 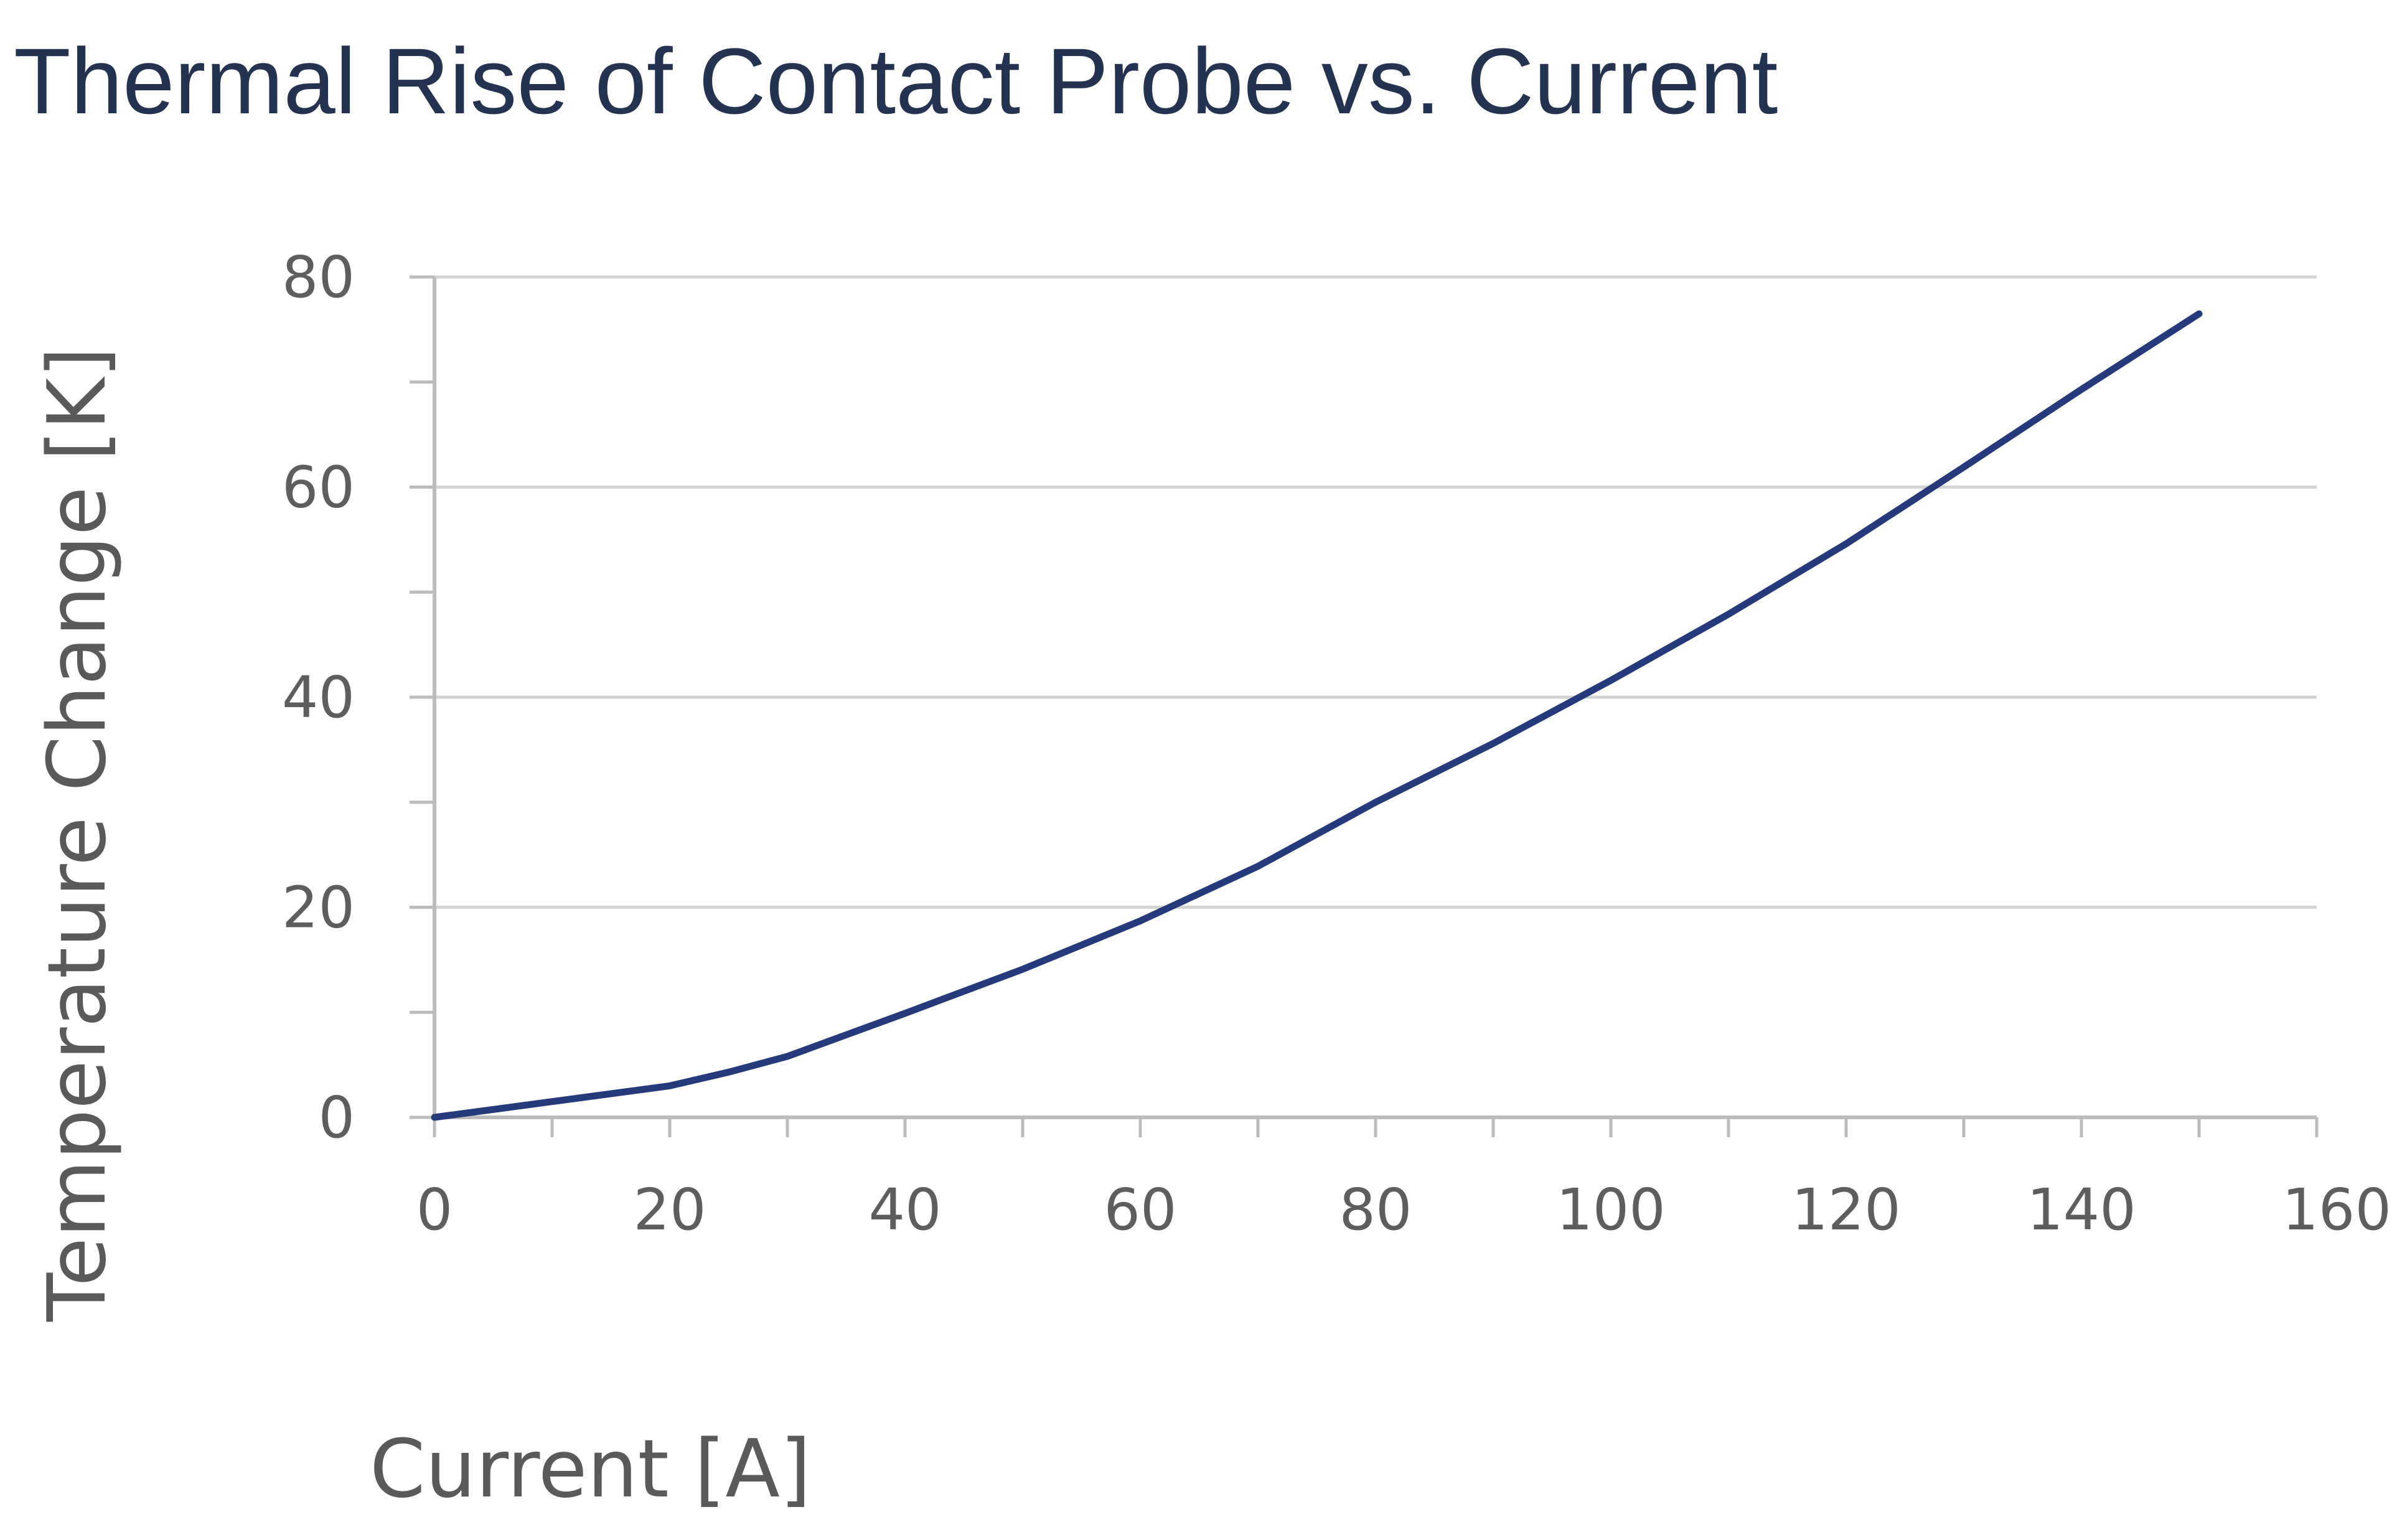 What do you see at coordinates (904, 1209) in the screenshot?
I see `x-tick-label: 40` at bounding box center [904, 1209].